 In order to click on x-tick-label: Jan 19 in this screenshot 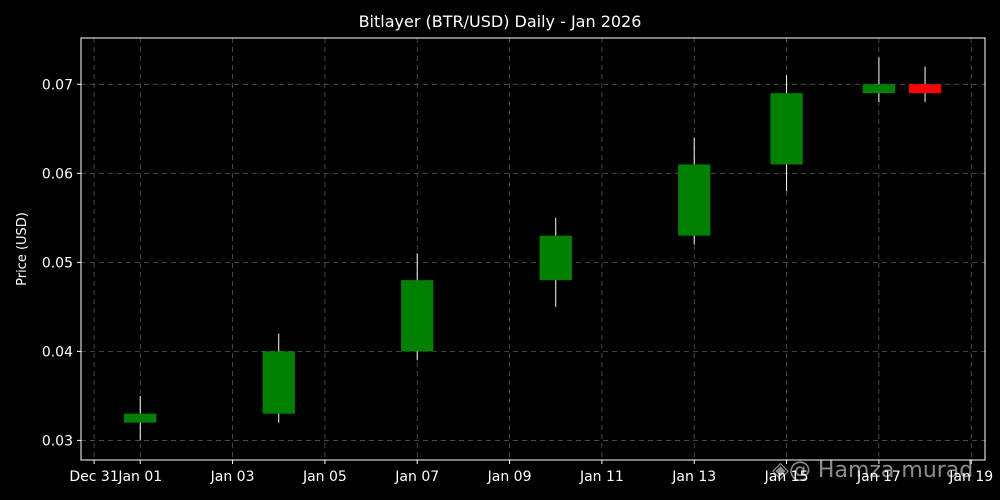, I will do `click(970, 477)`.